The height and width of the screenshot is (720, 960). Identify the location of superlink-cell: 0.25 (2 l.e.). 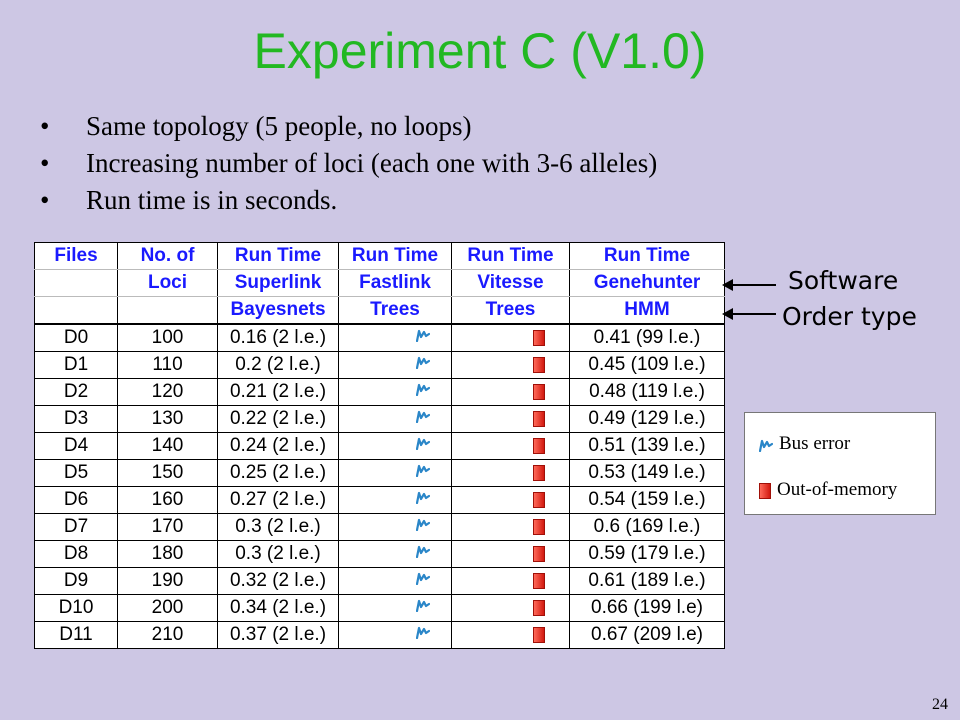
(278, 473).